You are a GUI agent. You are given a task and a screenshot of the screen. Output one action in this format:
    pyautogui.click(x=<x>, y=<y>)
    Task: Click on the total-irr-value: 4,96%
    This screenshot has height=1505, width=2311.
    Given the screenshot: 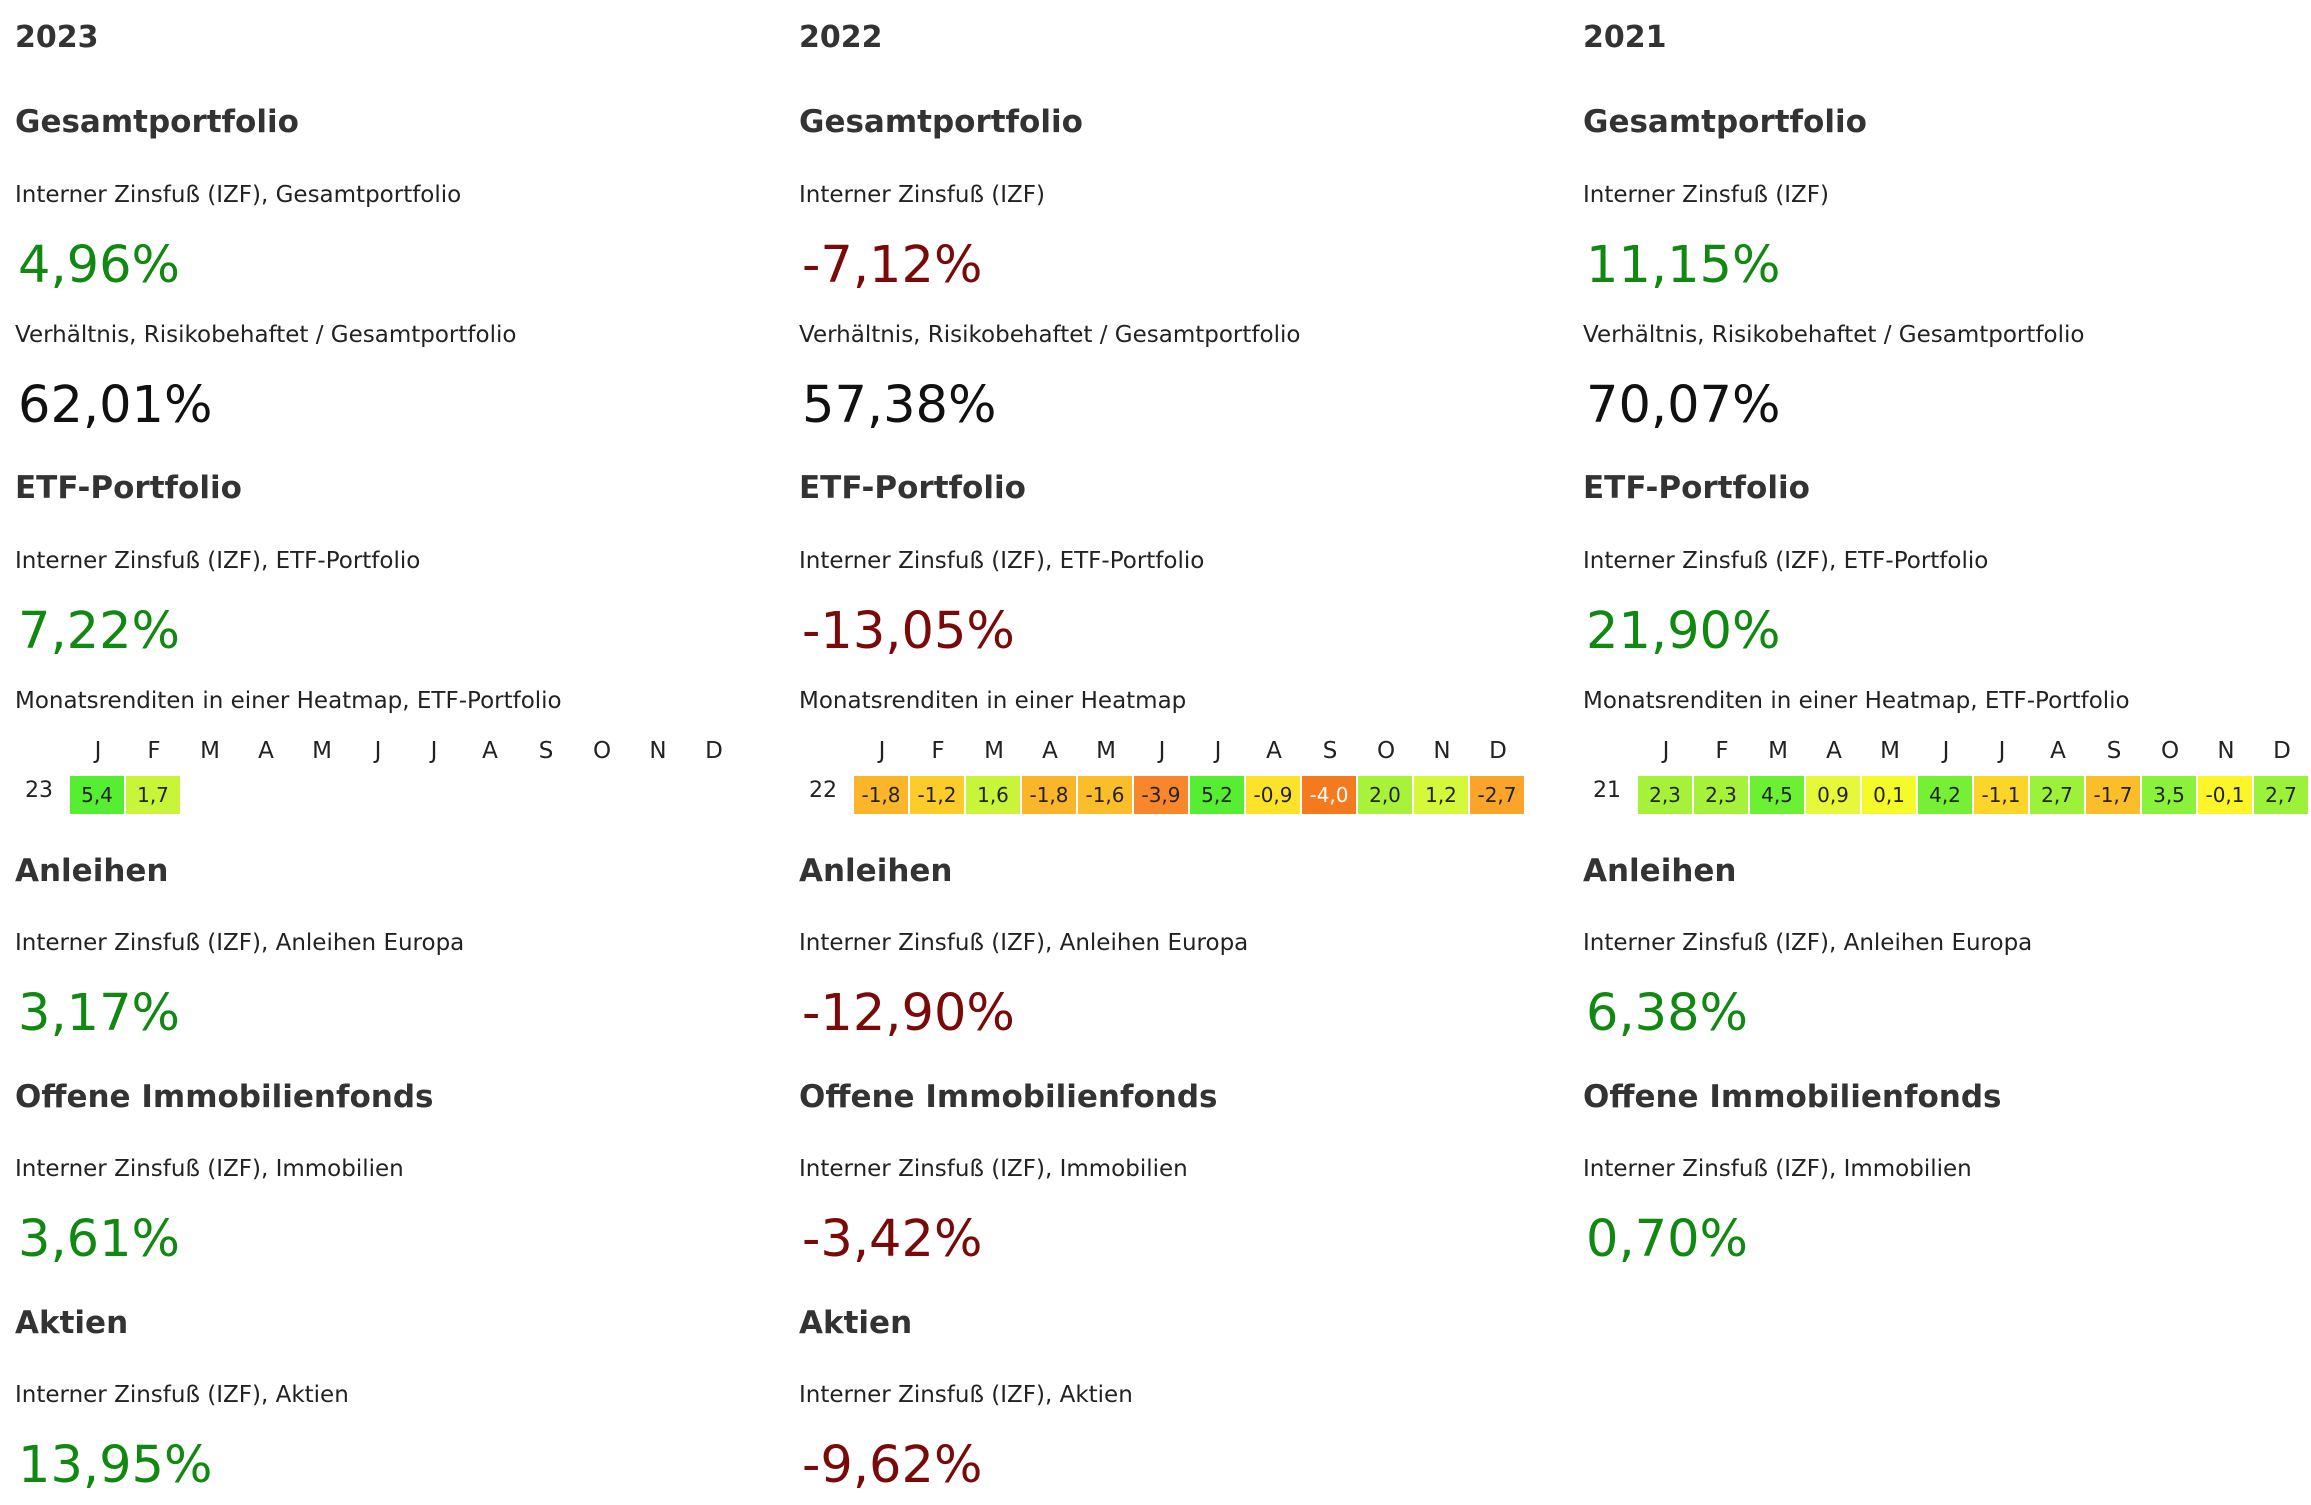 What is the action you would take?
    pyautogui.click(x=99, y=265)
    